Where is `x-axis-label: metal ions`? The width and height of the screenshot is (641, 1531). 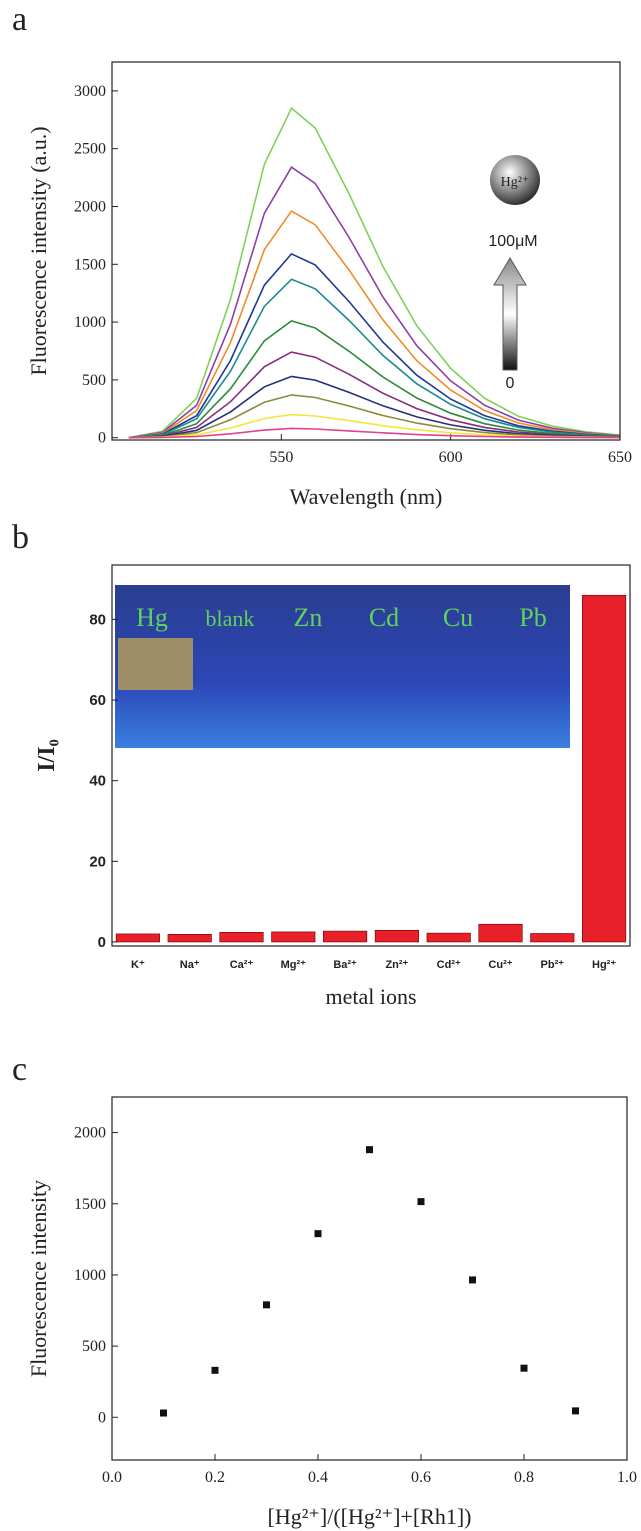
x-axis-label: metal ions is located at coordinates (370, 996).